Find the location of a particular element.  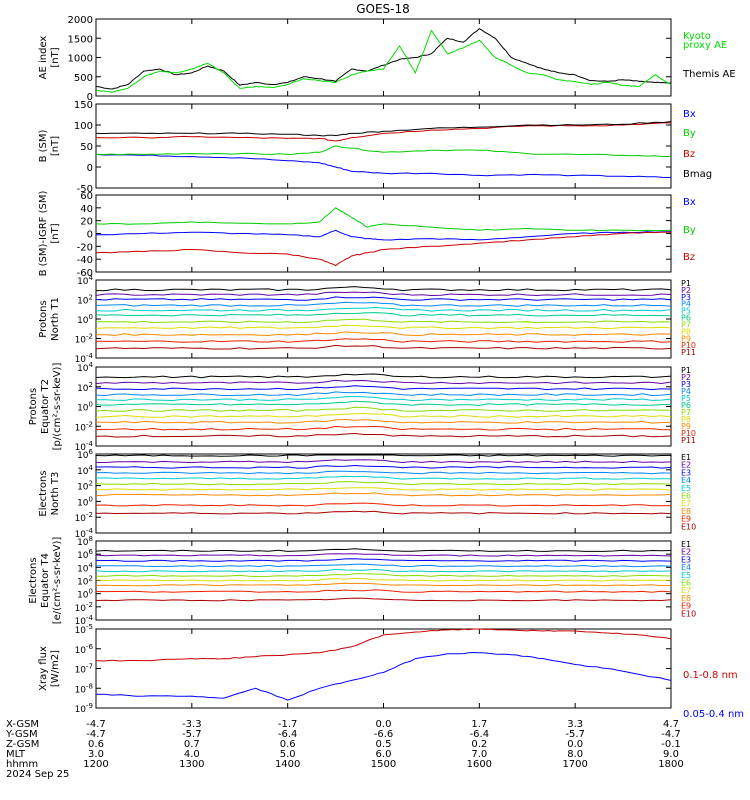

panel-frame is located at coordinates (383, 493).